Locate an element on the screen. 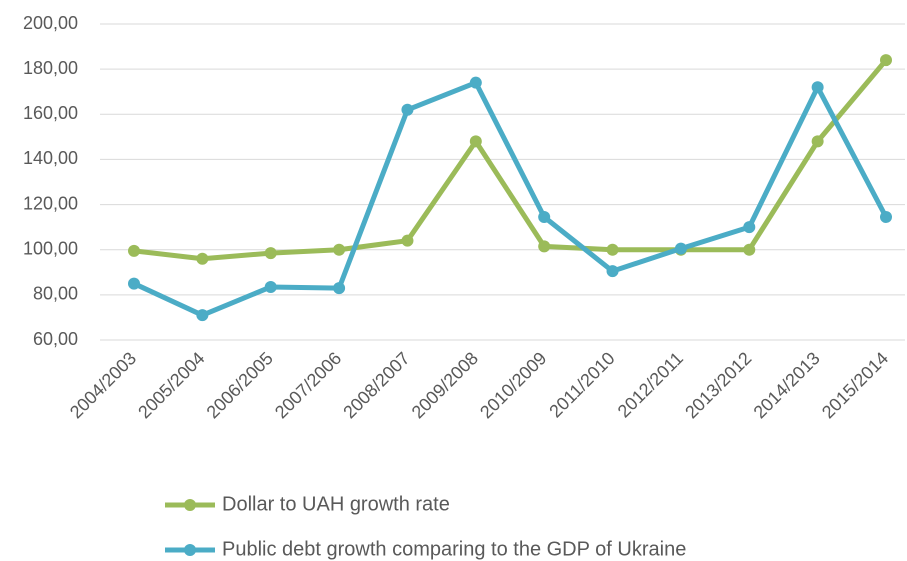 The width and height of the screenshot is (907, 561). x-tick-label: 2005/2004 is located at coordinates (171, 385).